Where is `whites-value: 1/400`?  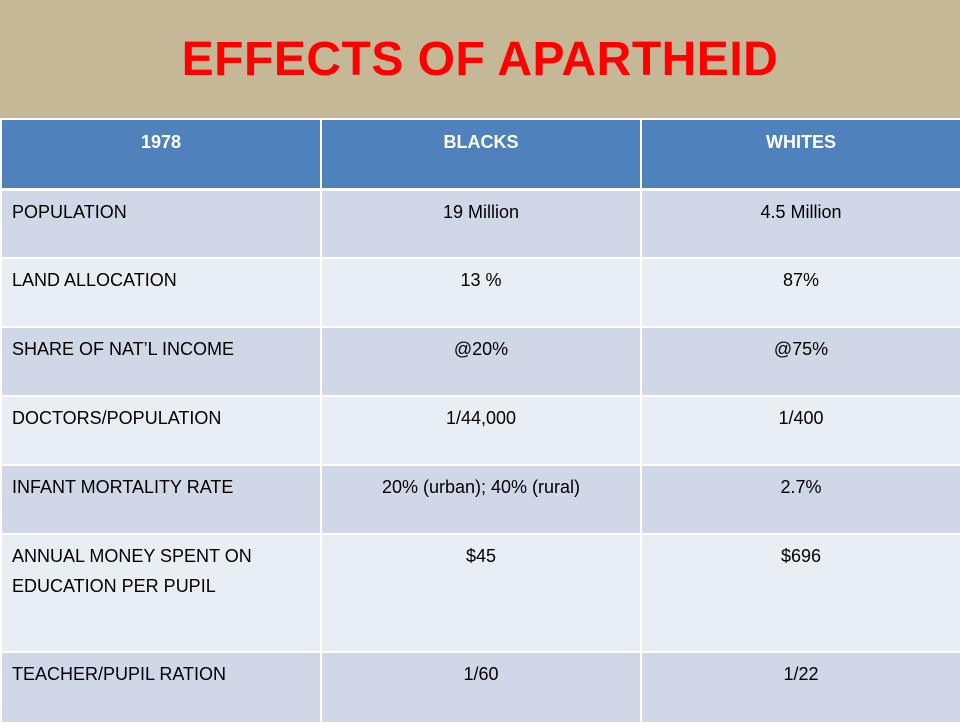 whites-value: 1/400 is located at coordinates (800, 430).